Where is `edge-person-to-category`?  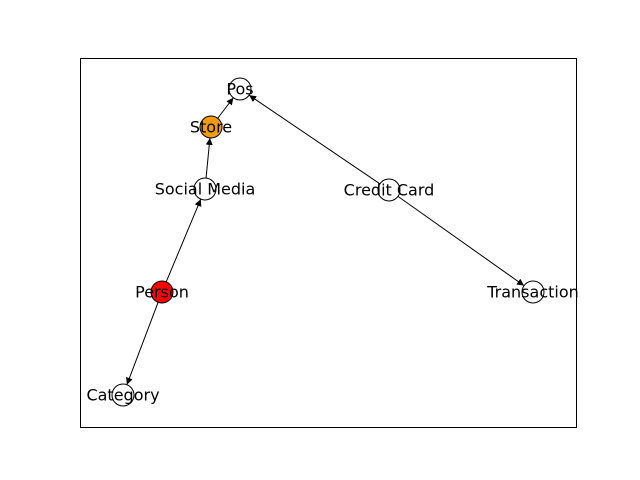 edge-person-to-category is located at coordinates (142, 343).